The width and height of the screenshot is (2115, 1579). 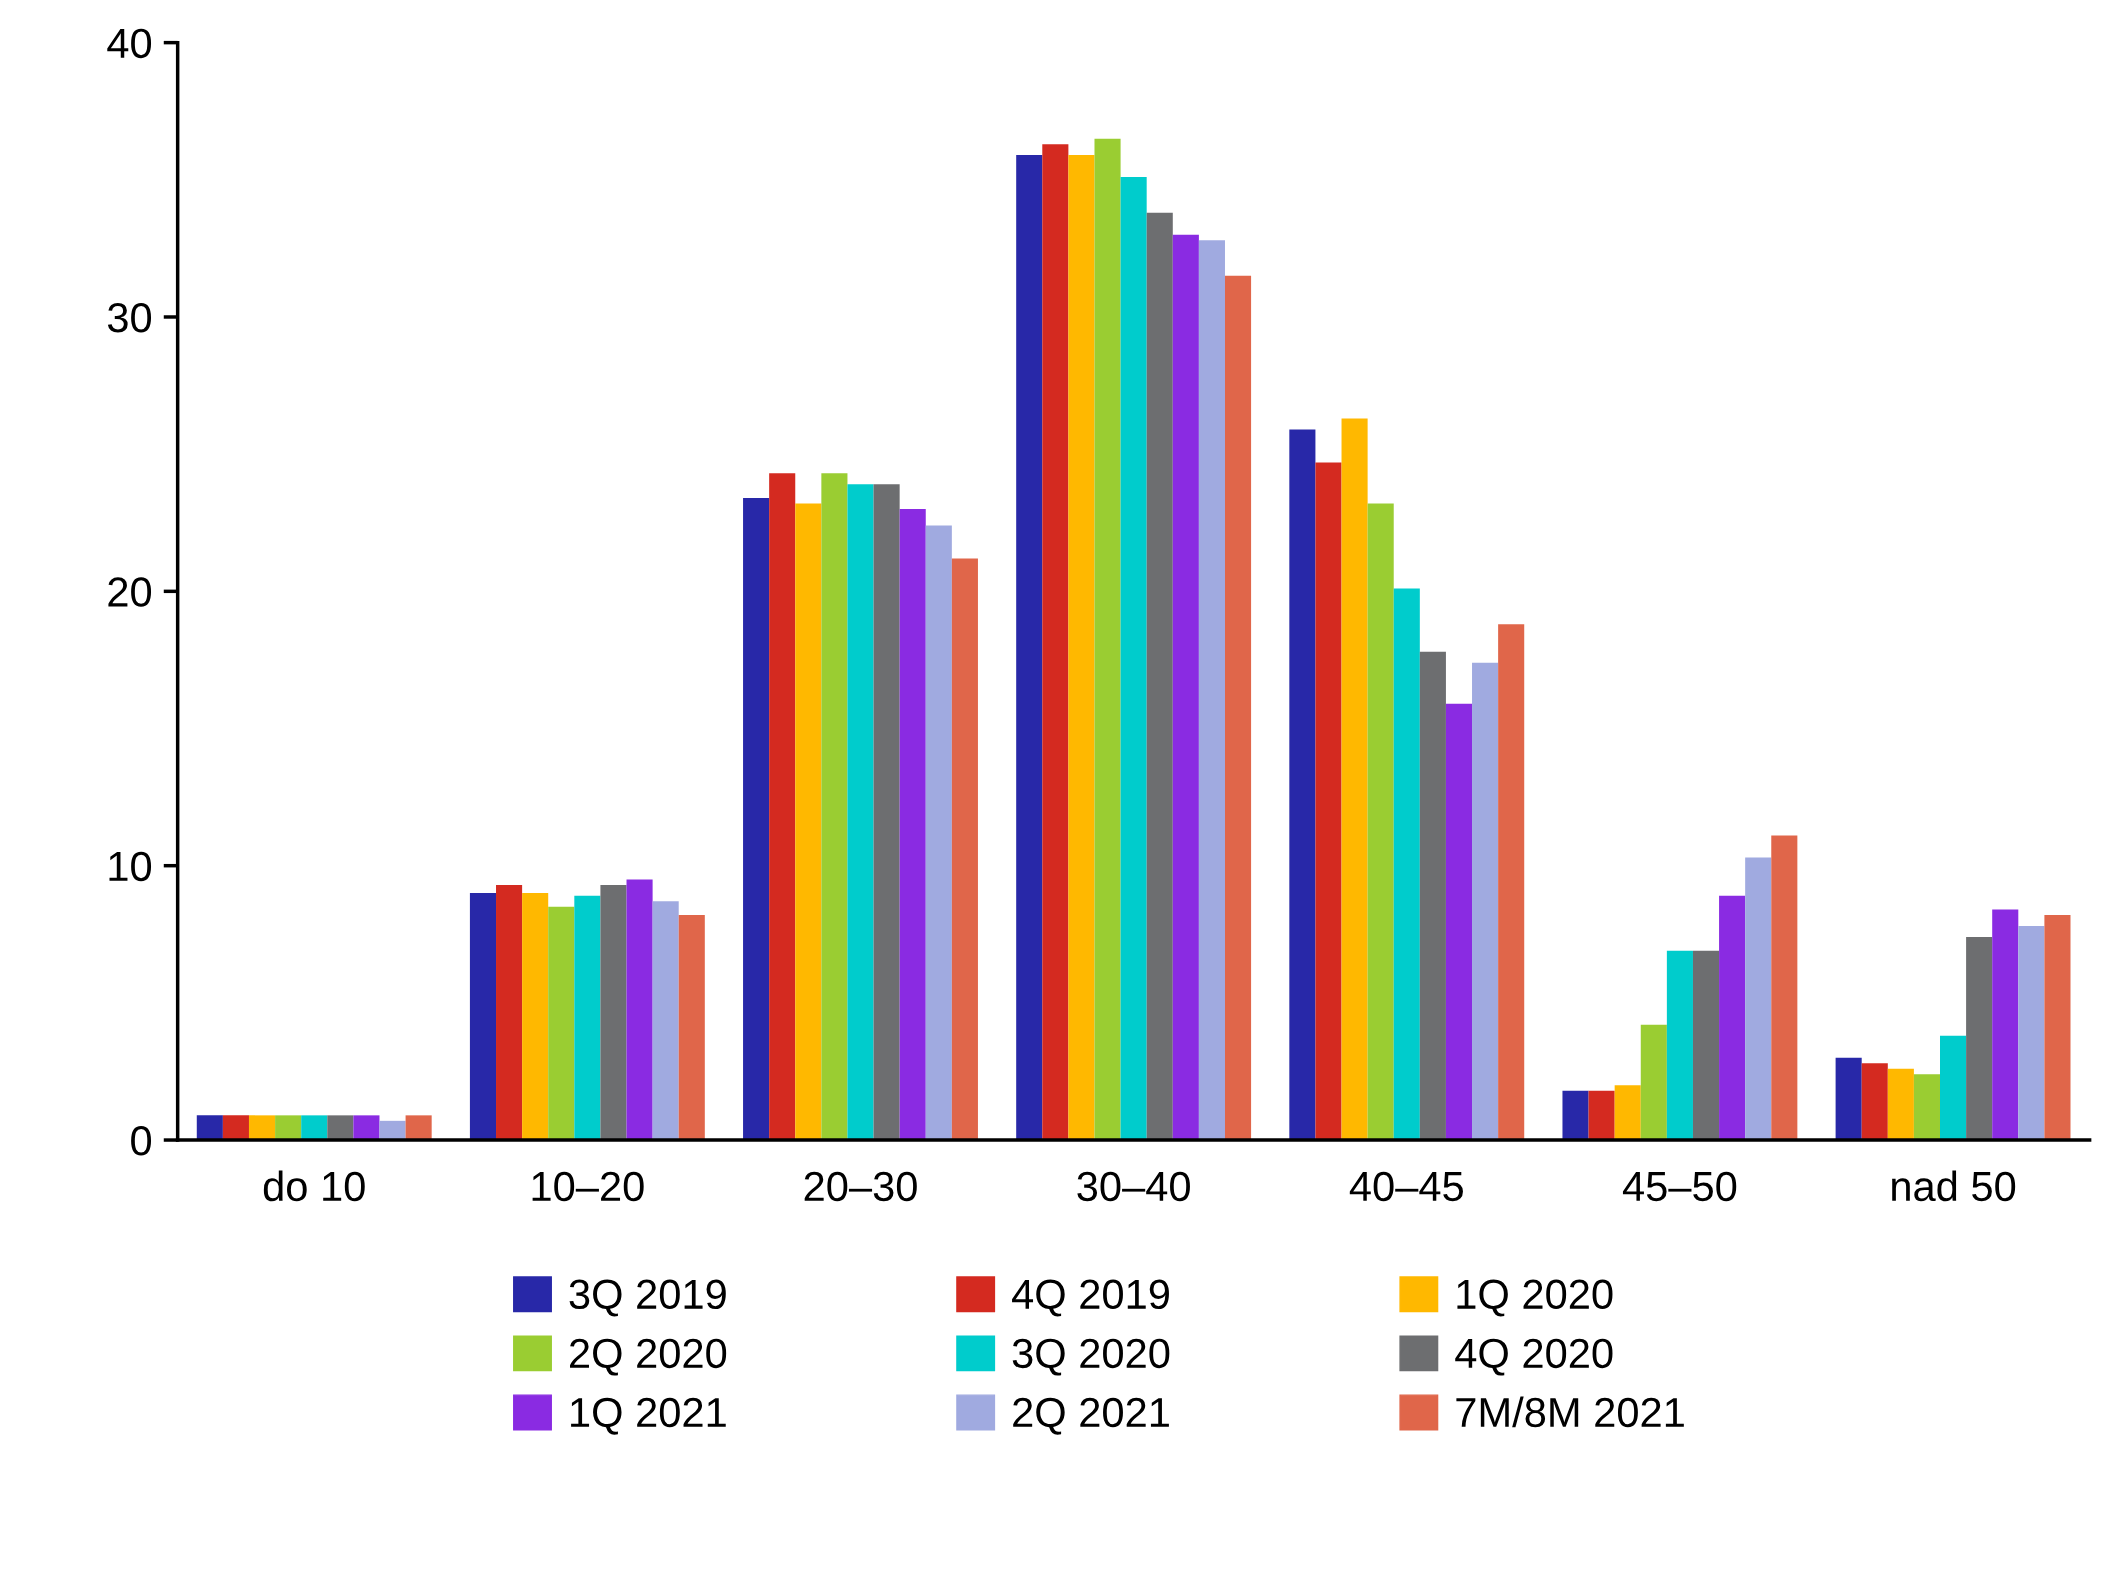 What do you see at coordinates (1570, 1412) in the screenshot?
I see `legend-label: 7M/8M 2021` at bounding box center [1570, 1412].